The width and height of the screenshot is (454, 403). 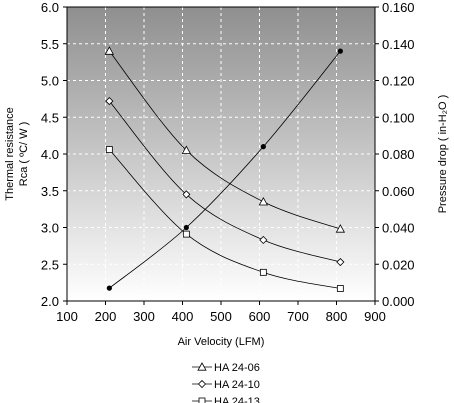 What do you see at coordinates (50, 154) in the screenshot?
I see `y-left-tick-label: 4.0` at bounding box center [50, 154].